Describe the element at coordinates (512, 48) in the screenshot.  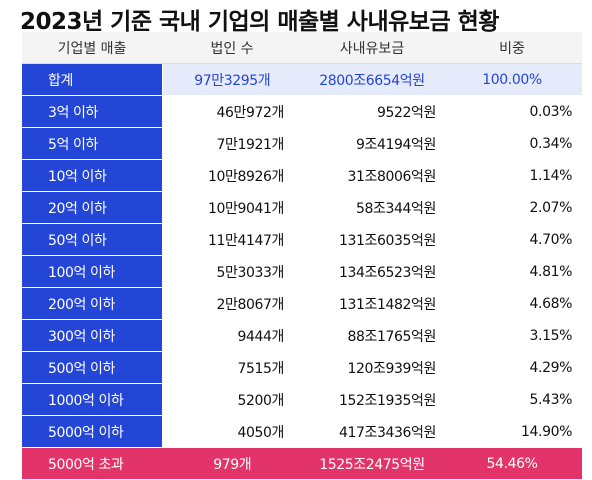
I see `header-share: 비중` at that location.